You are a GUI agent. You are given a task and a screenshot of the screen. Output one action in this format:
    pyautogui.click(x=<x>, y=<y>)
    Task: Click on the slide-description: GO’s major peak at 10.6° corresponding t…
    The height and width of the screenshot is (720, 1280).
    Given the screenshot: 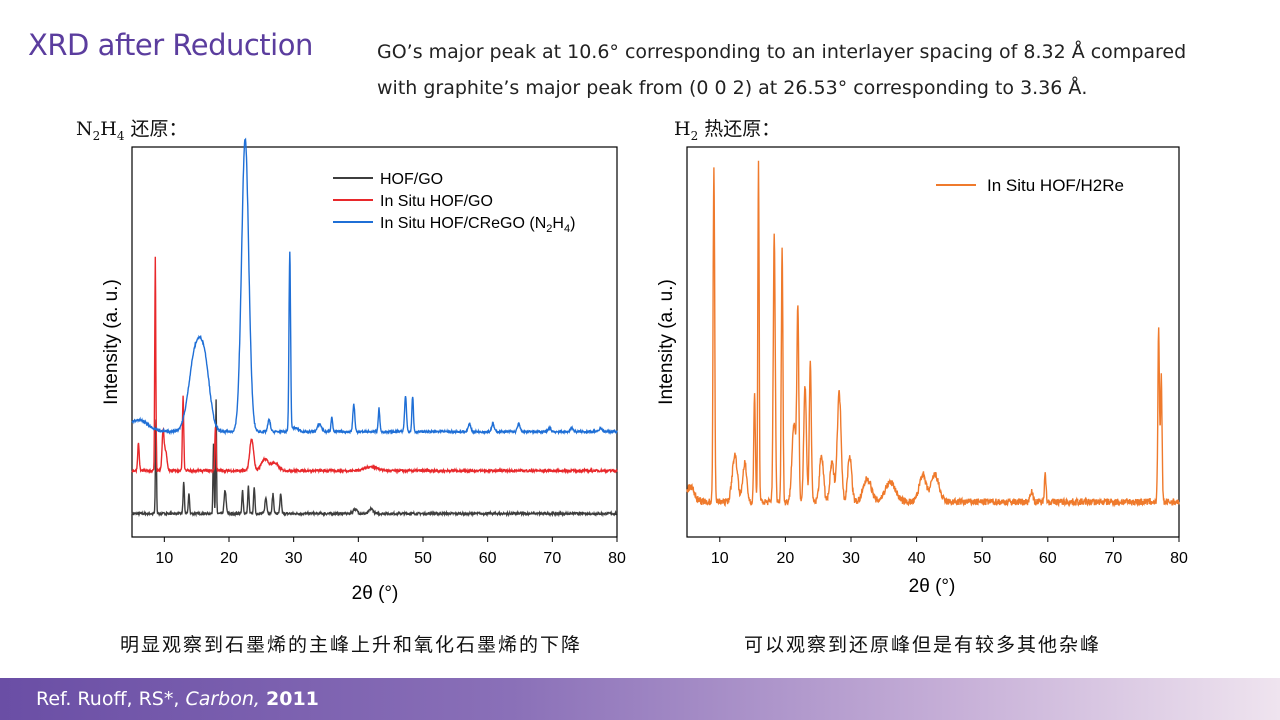 What is the action you would take?
    pyautogui.click(x=812, y=70)
    